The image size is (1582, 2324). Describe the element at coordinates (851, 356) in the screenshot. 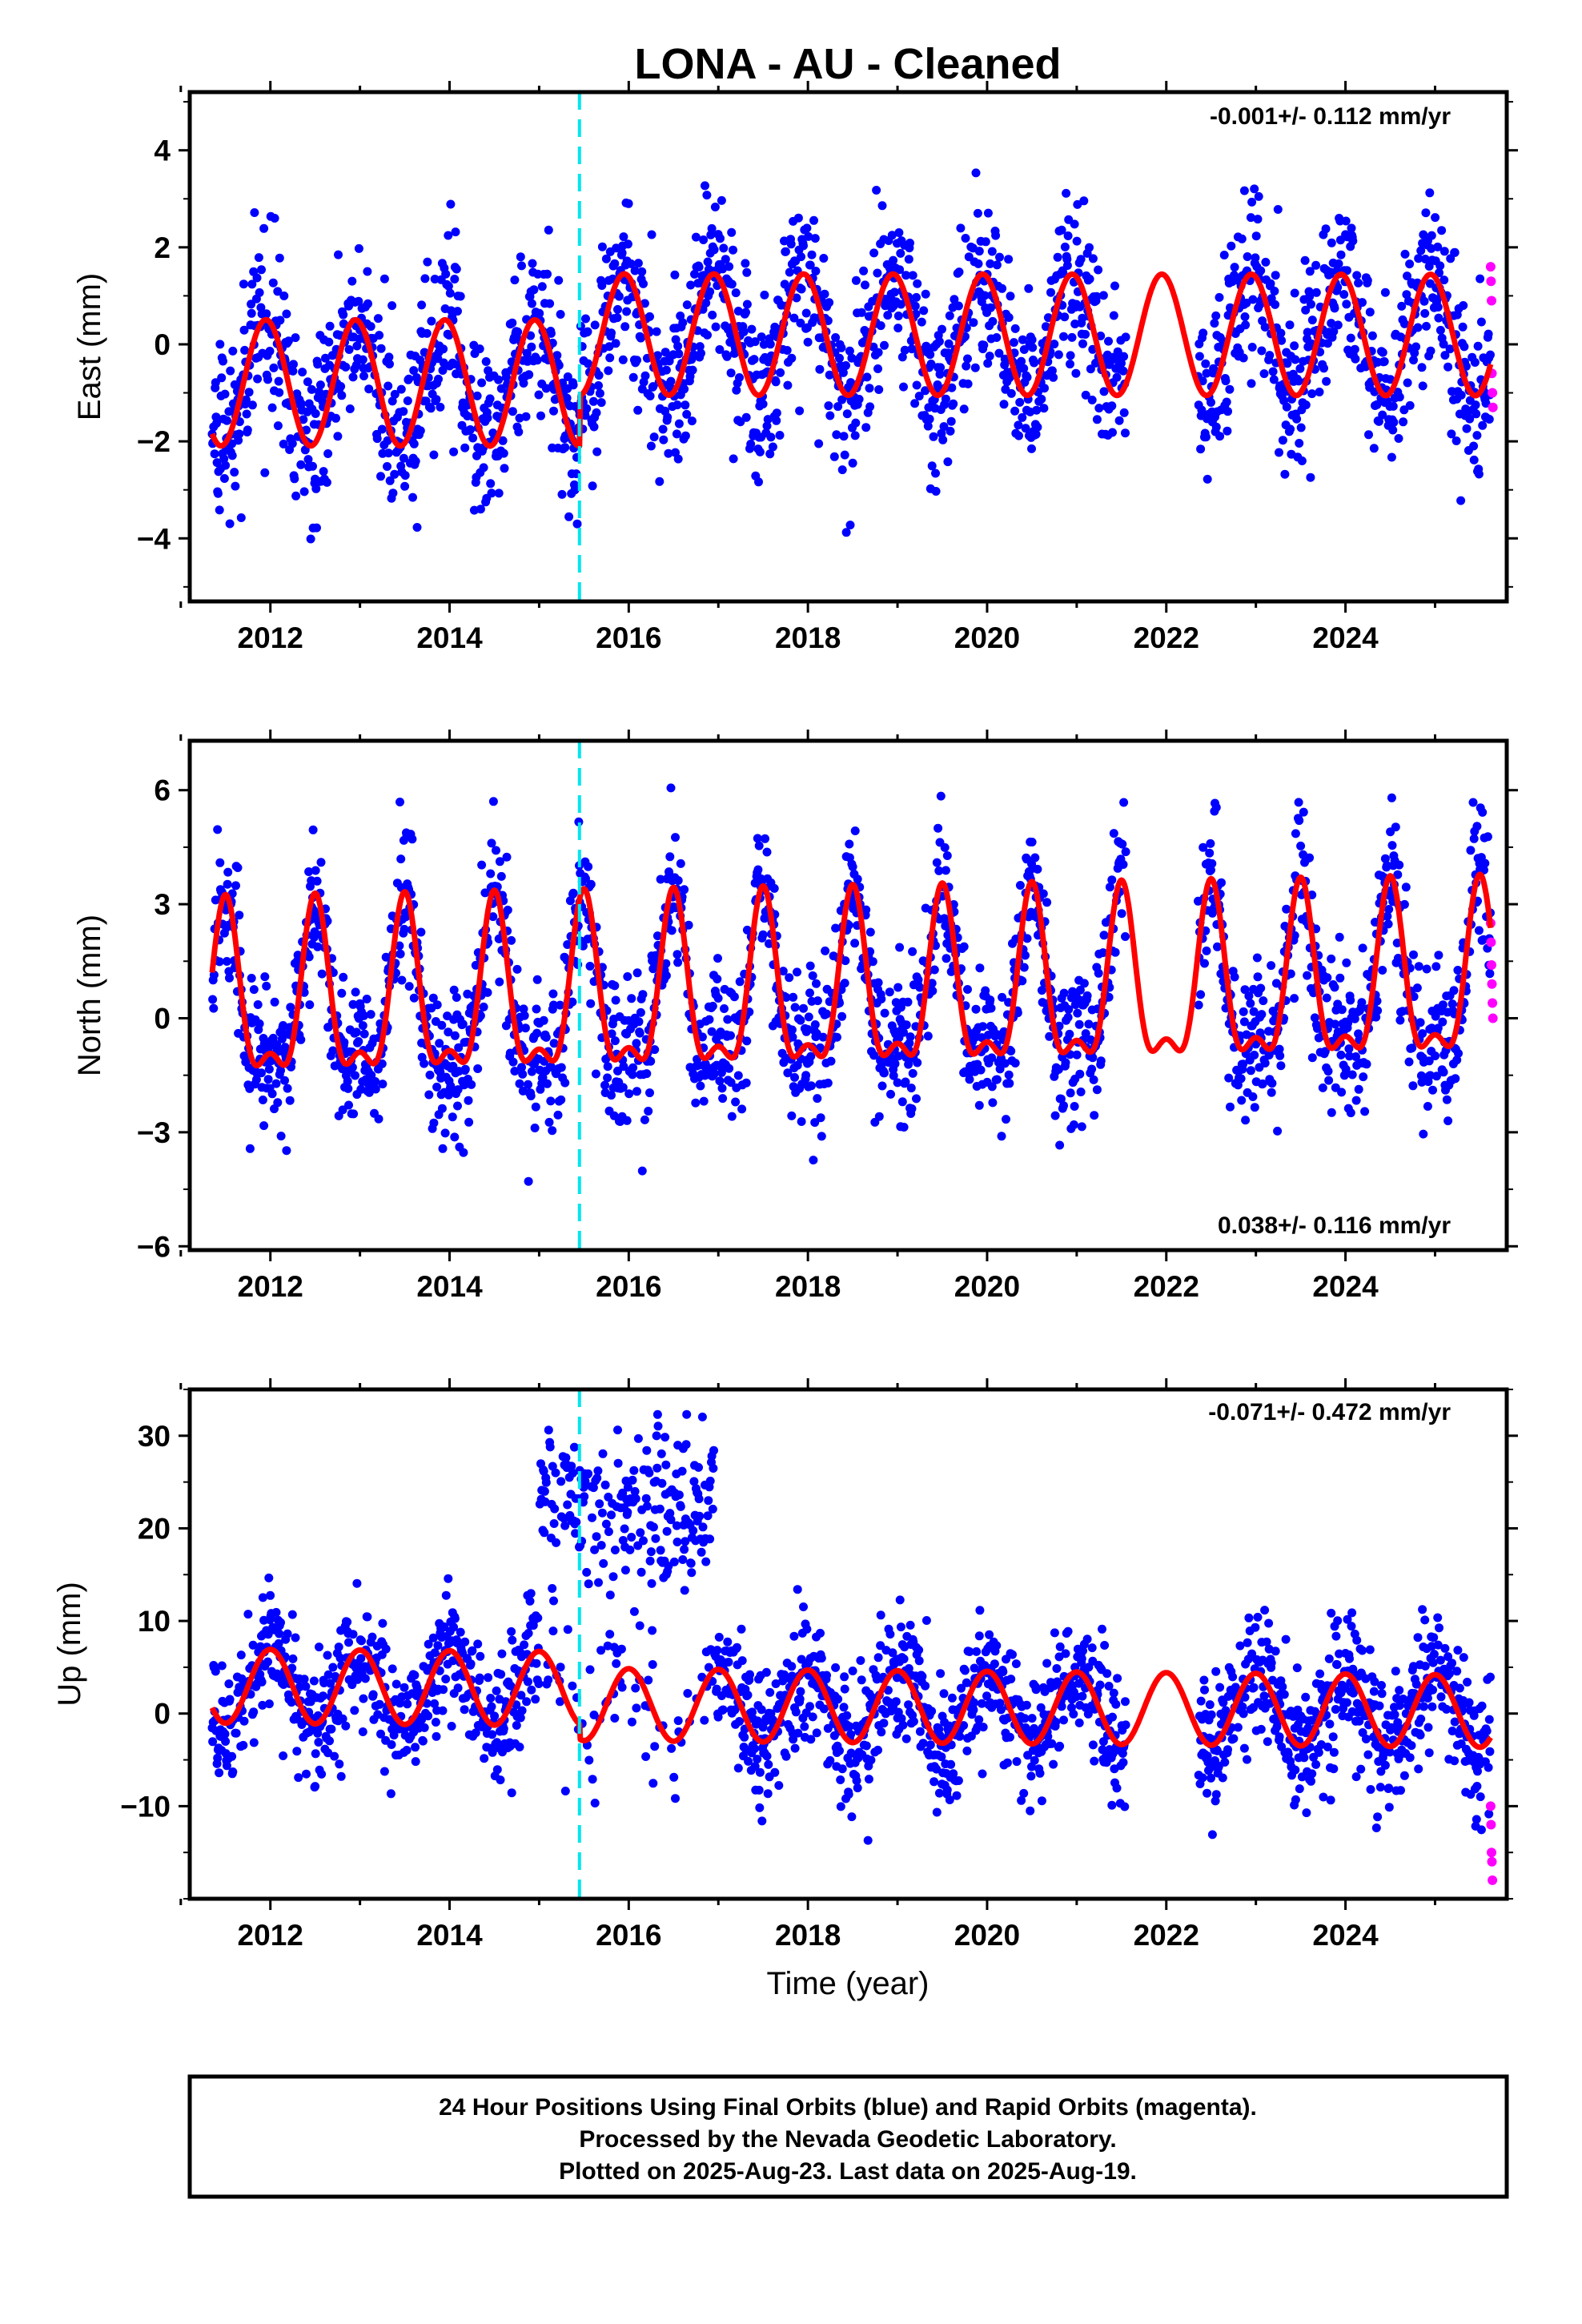

I see `east-final-orbit-points` at that location.